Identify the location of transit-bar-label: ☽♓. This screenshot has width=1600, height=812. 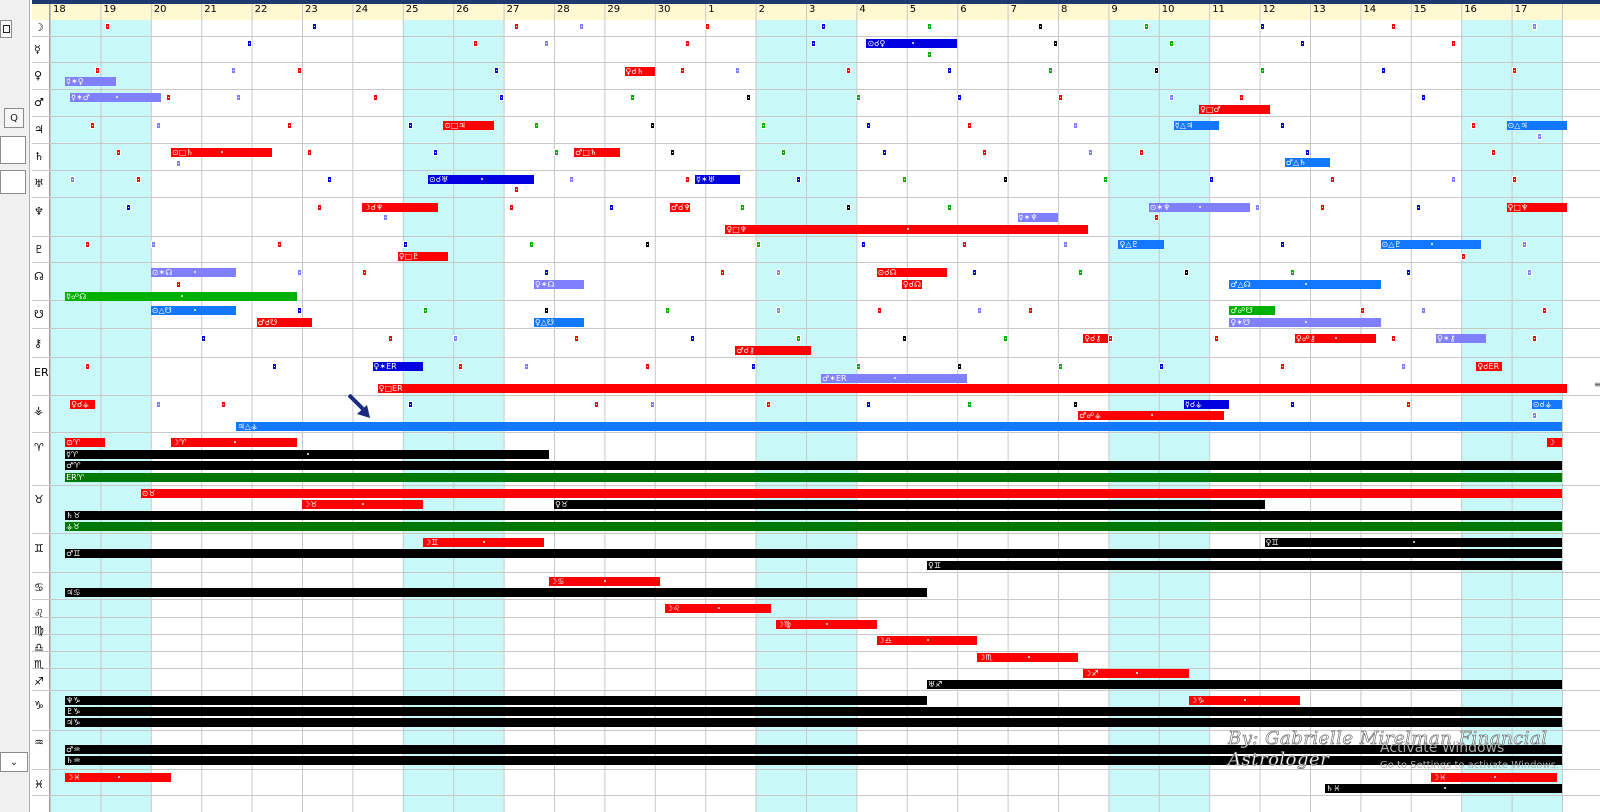
(1439, 777).